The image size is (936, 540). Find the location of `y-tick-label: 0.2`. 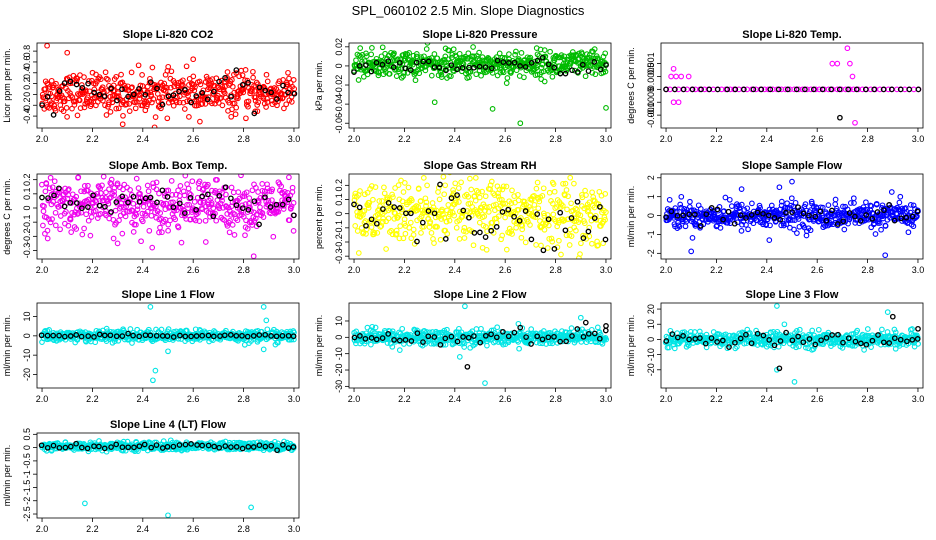

y-tick-label: 0.2 is located at coordinates (27, 179).